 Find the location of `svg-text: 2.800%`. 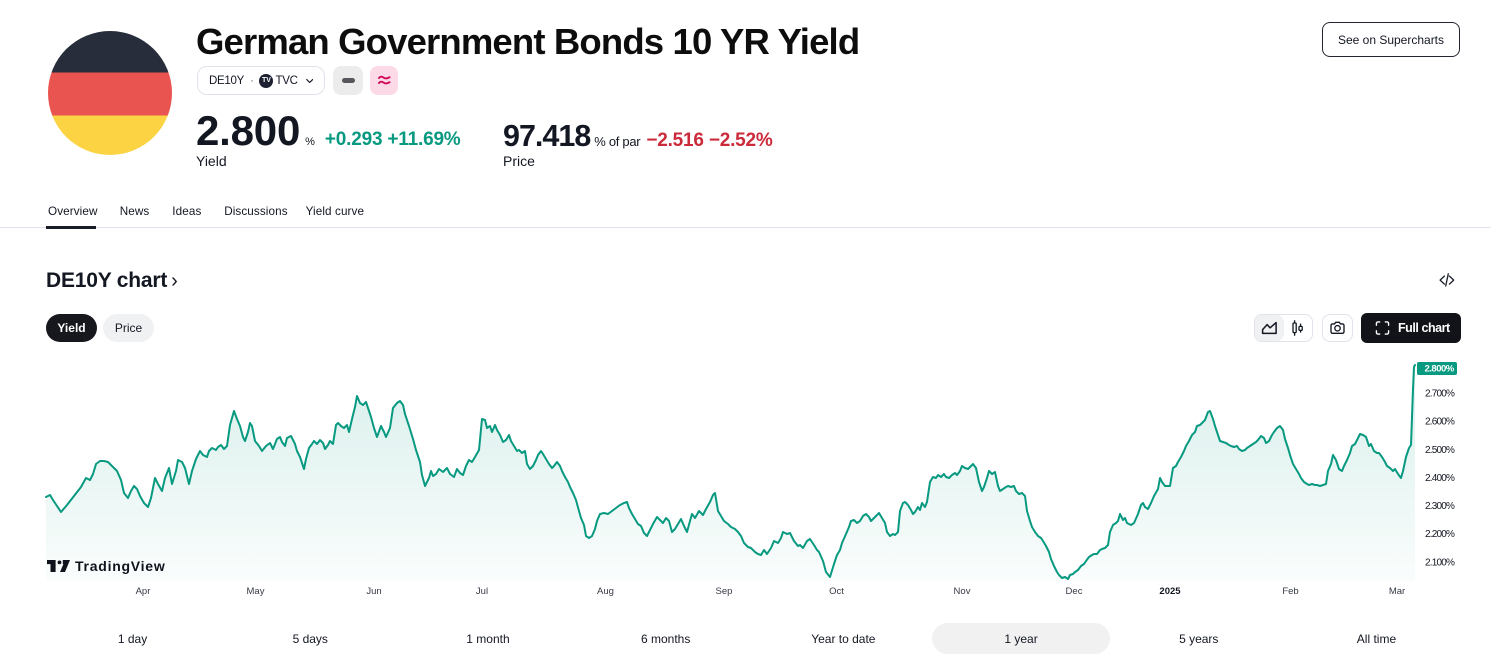

svg-text: 2.800% is located at coordinates (1440, 369).